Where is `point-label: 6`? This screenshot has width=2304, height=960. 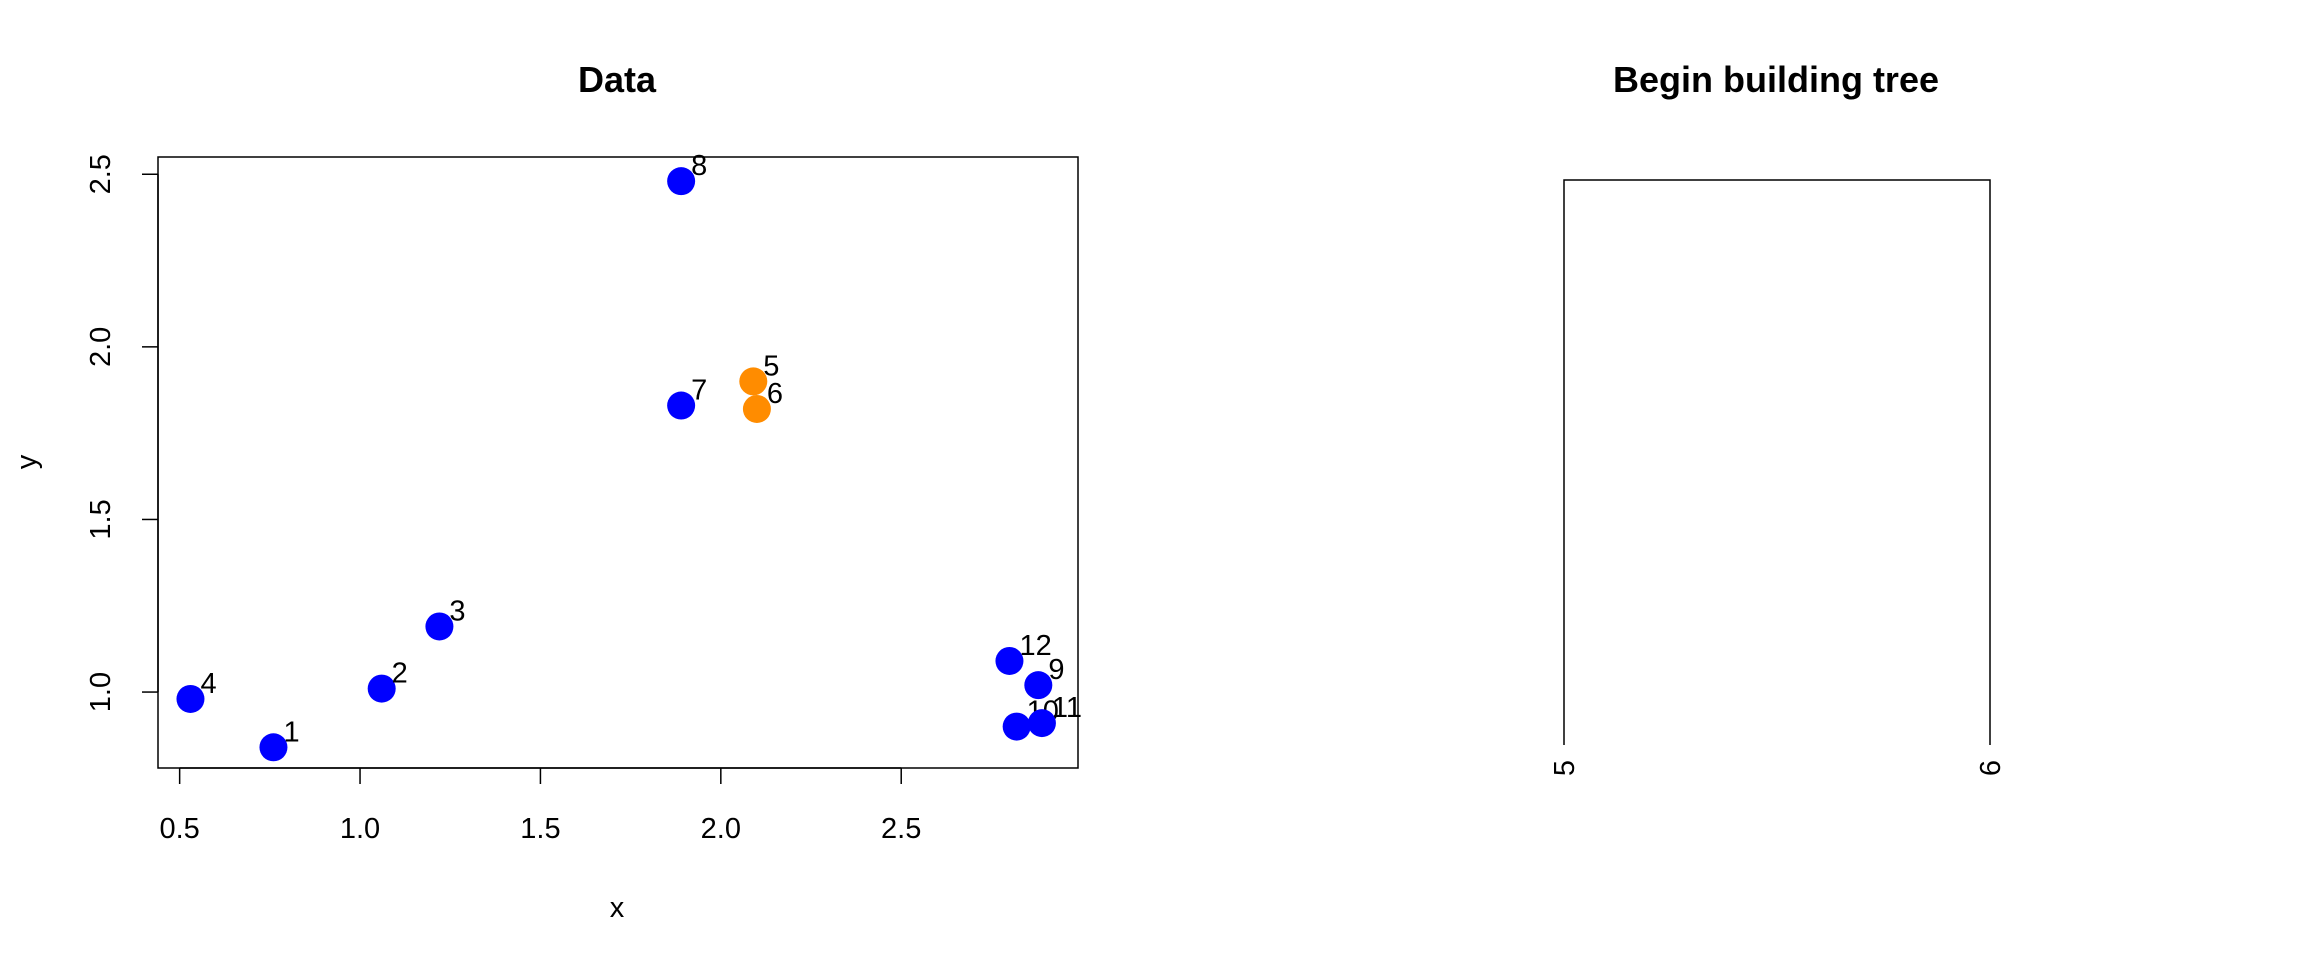
point-label: 6 is located at coordinates (775, 394).